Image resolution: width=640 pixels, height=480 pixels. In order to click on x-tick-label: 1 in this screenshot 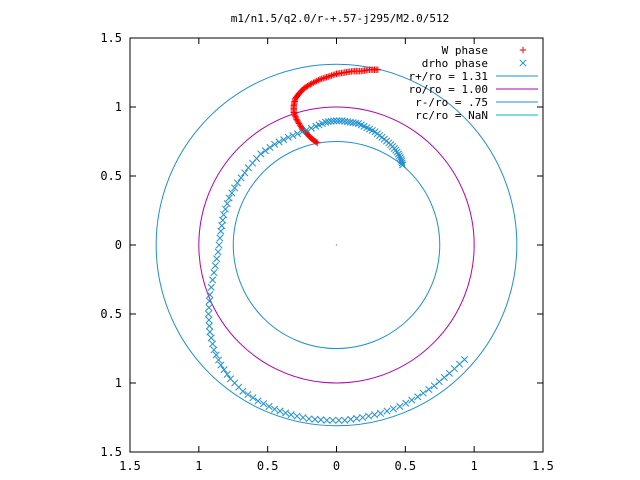, I will do `click(198, 466)`.